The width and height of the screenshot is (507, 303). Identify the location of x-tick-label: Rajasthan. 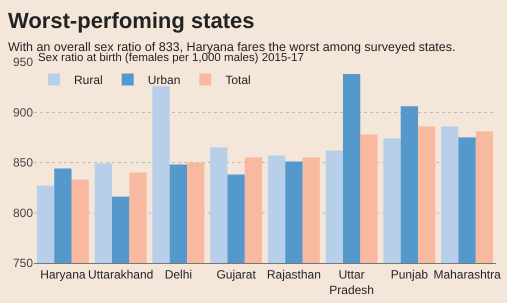
(293, 274).